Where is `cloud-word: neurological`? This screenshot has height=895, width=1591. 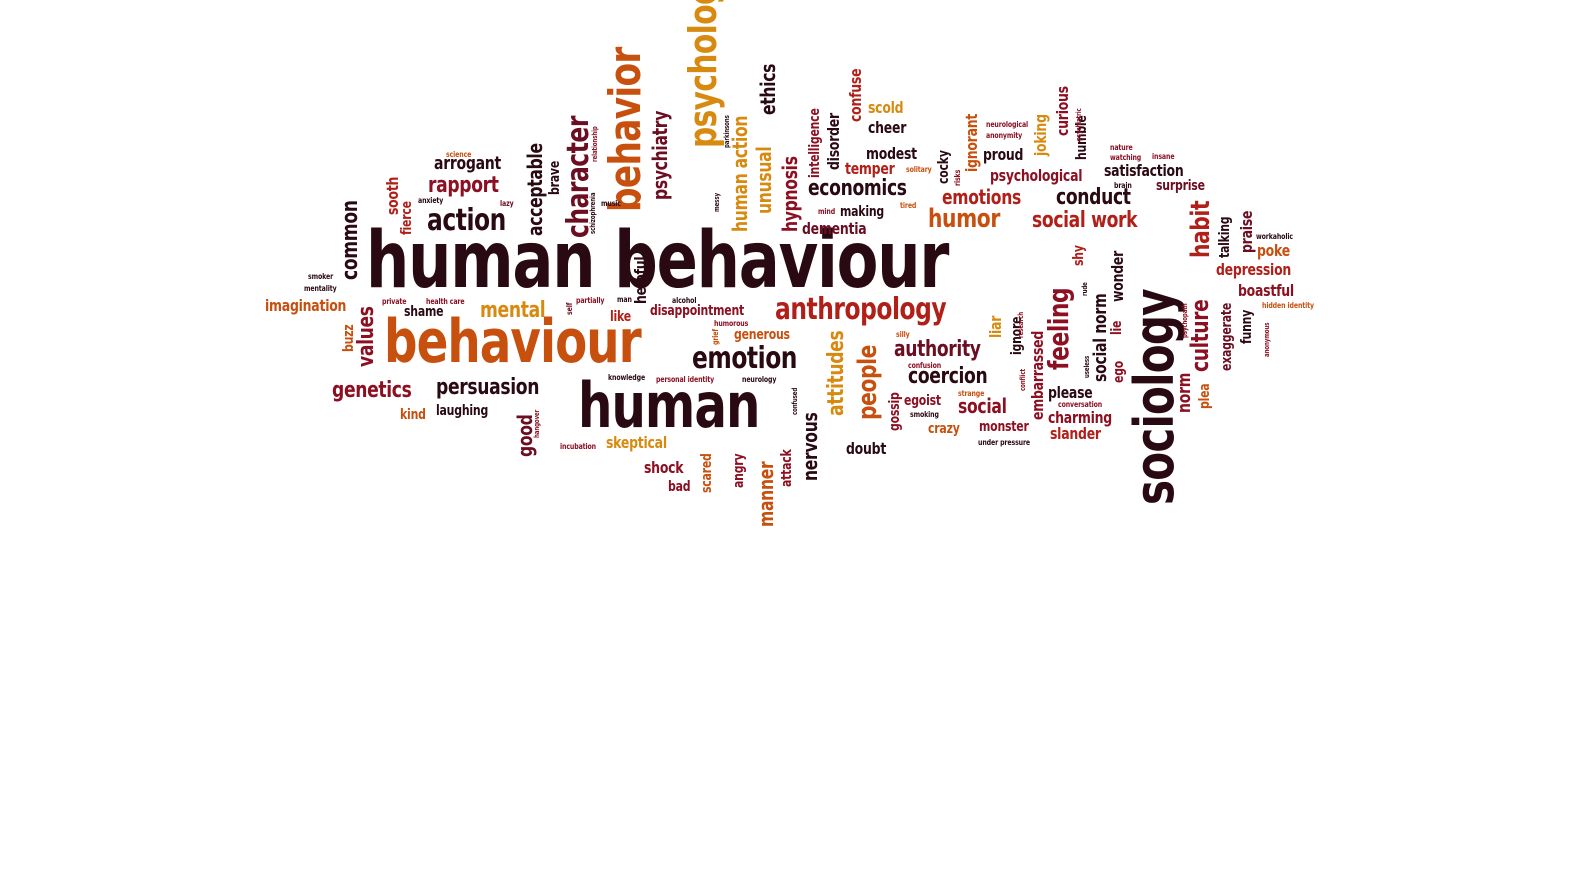 cloud-word: neurological is located at coordinates (1007, 124).